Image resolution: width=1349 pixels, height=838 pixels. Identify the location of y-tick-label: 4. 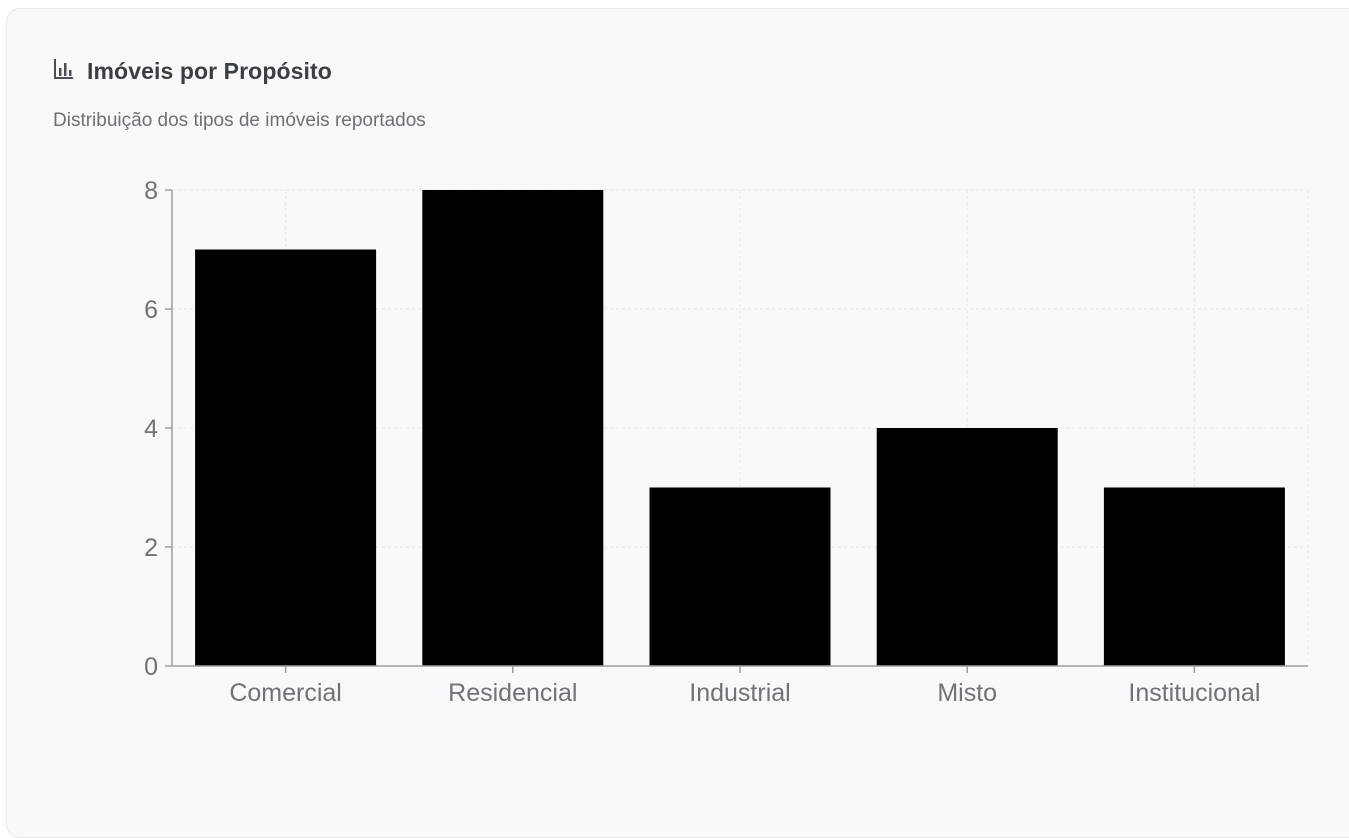
(151, 429).